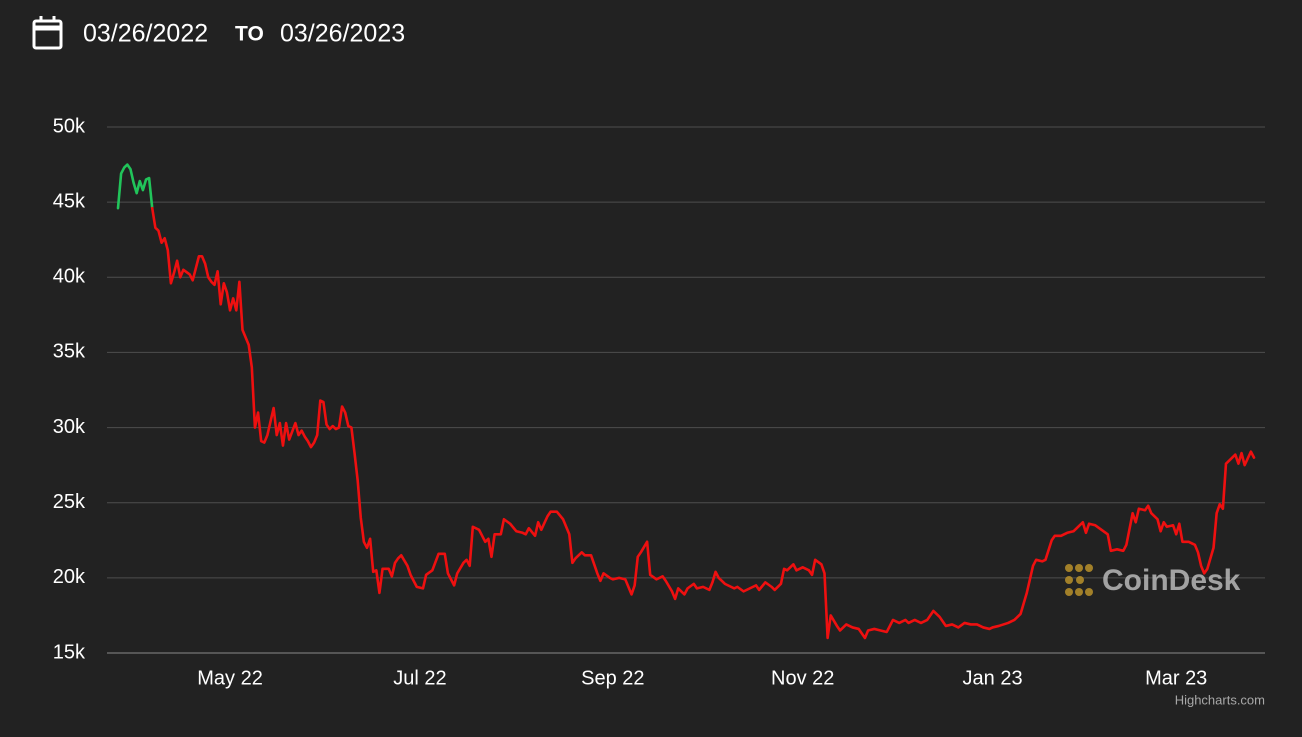 The height and width of the screenshot is (737, 1302). I want to click on credits: Highcharts.com, so click(1220, 699).